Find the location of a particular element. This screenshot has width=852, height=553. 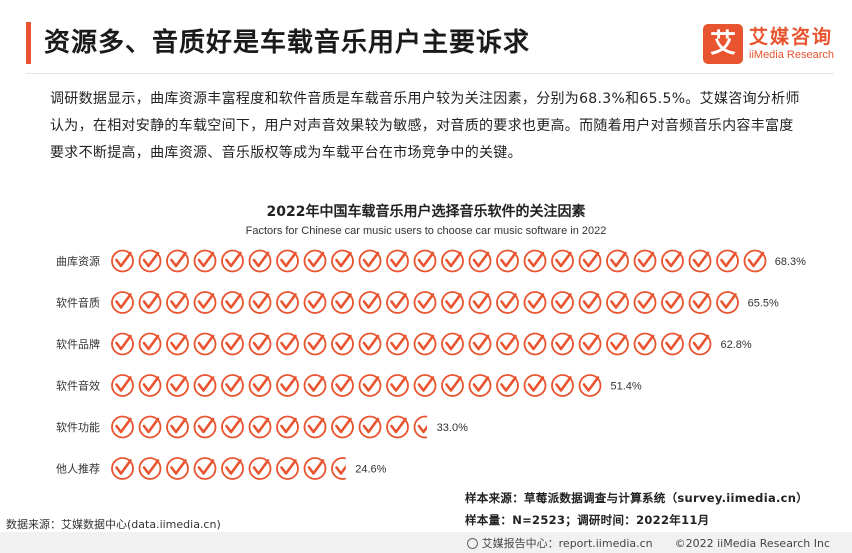

footer-bar is located at coordinates (426, 542).